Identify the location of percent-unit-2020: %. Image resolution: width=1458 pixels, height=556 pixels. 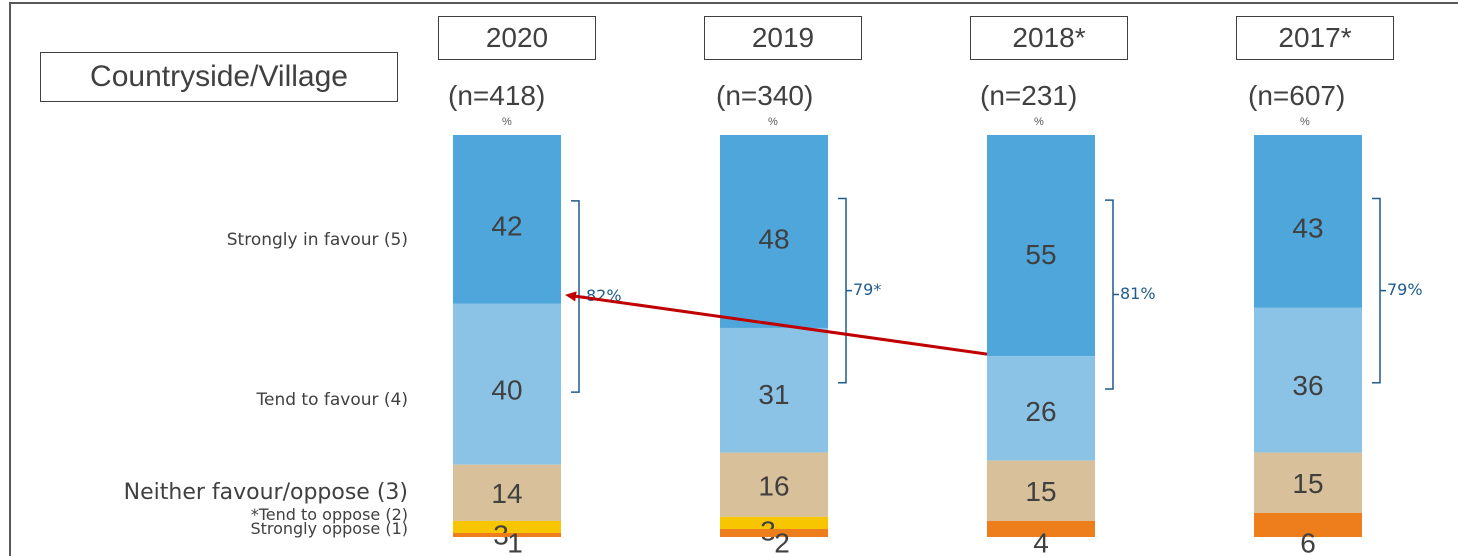
(507, 122).